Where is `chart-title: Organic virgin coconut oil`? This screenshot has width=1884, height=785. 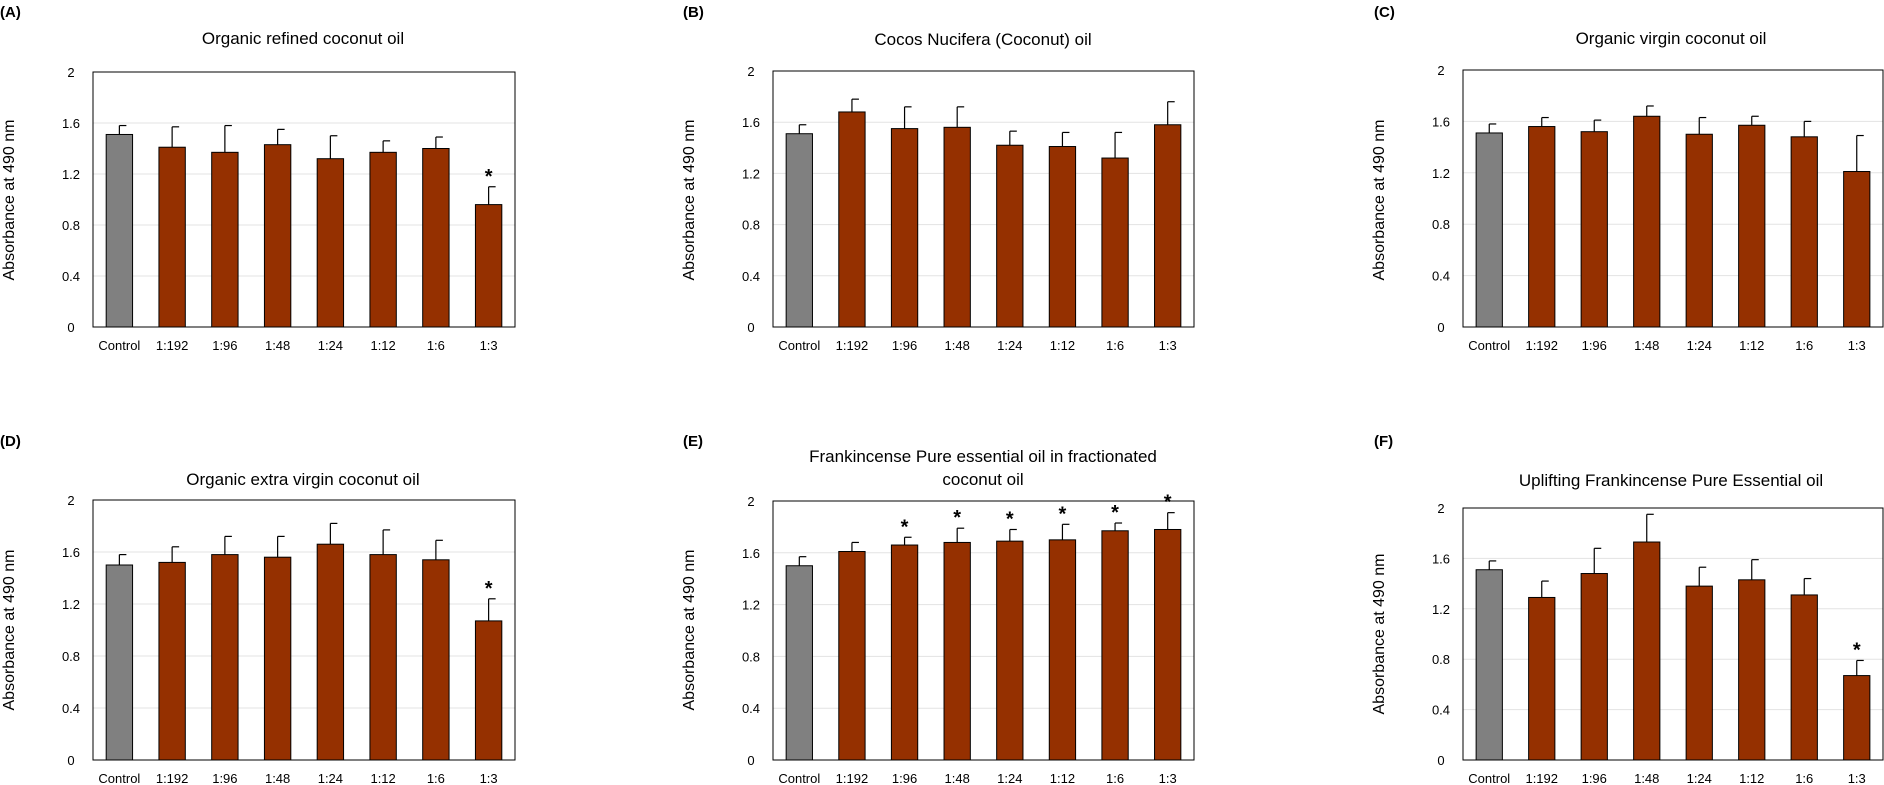 chart-title: Organic virgin coconut oil is located at coordinates (1671, 38).